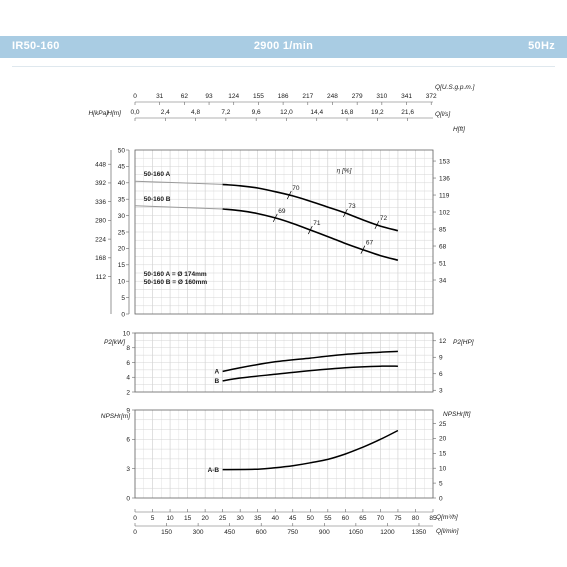  What do you see at coordinates (100, 221) in the screenshot?
I see `hkpa-tick-label: 280` at bounding box center [100, 221].